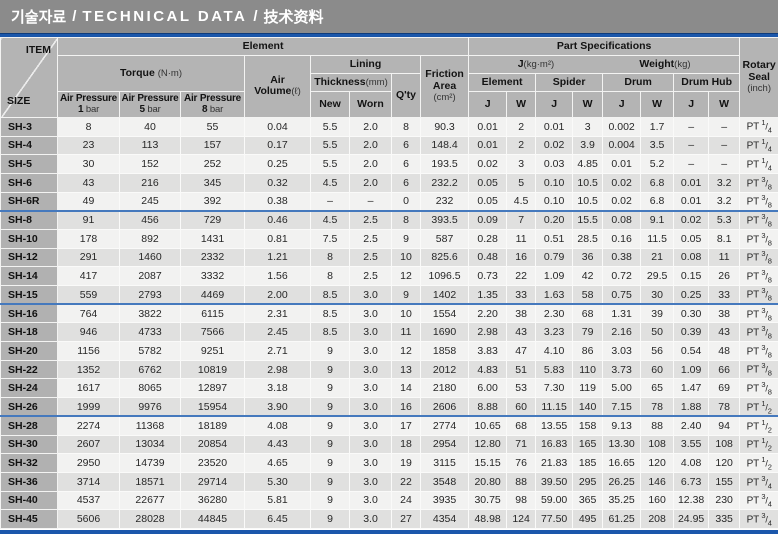  What do you see at coordinates (554, 481) in the screenshot?
I see `cell-spider-j: 39.50` at bounding box center [554, 481].